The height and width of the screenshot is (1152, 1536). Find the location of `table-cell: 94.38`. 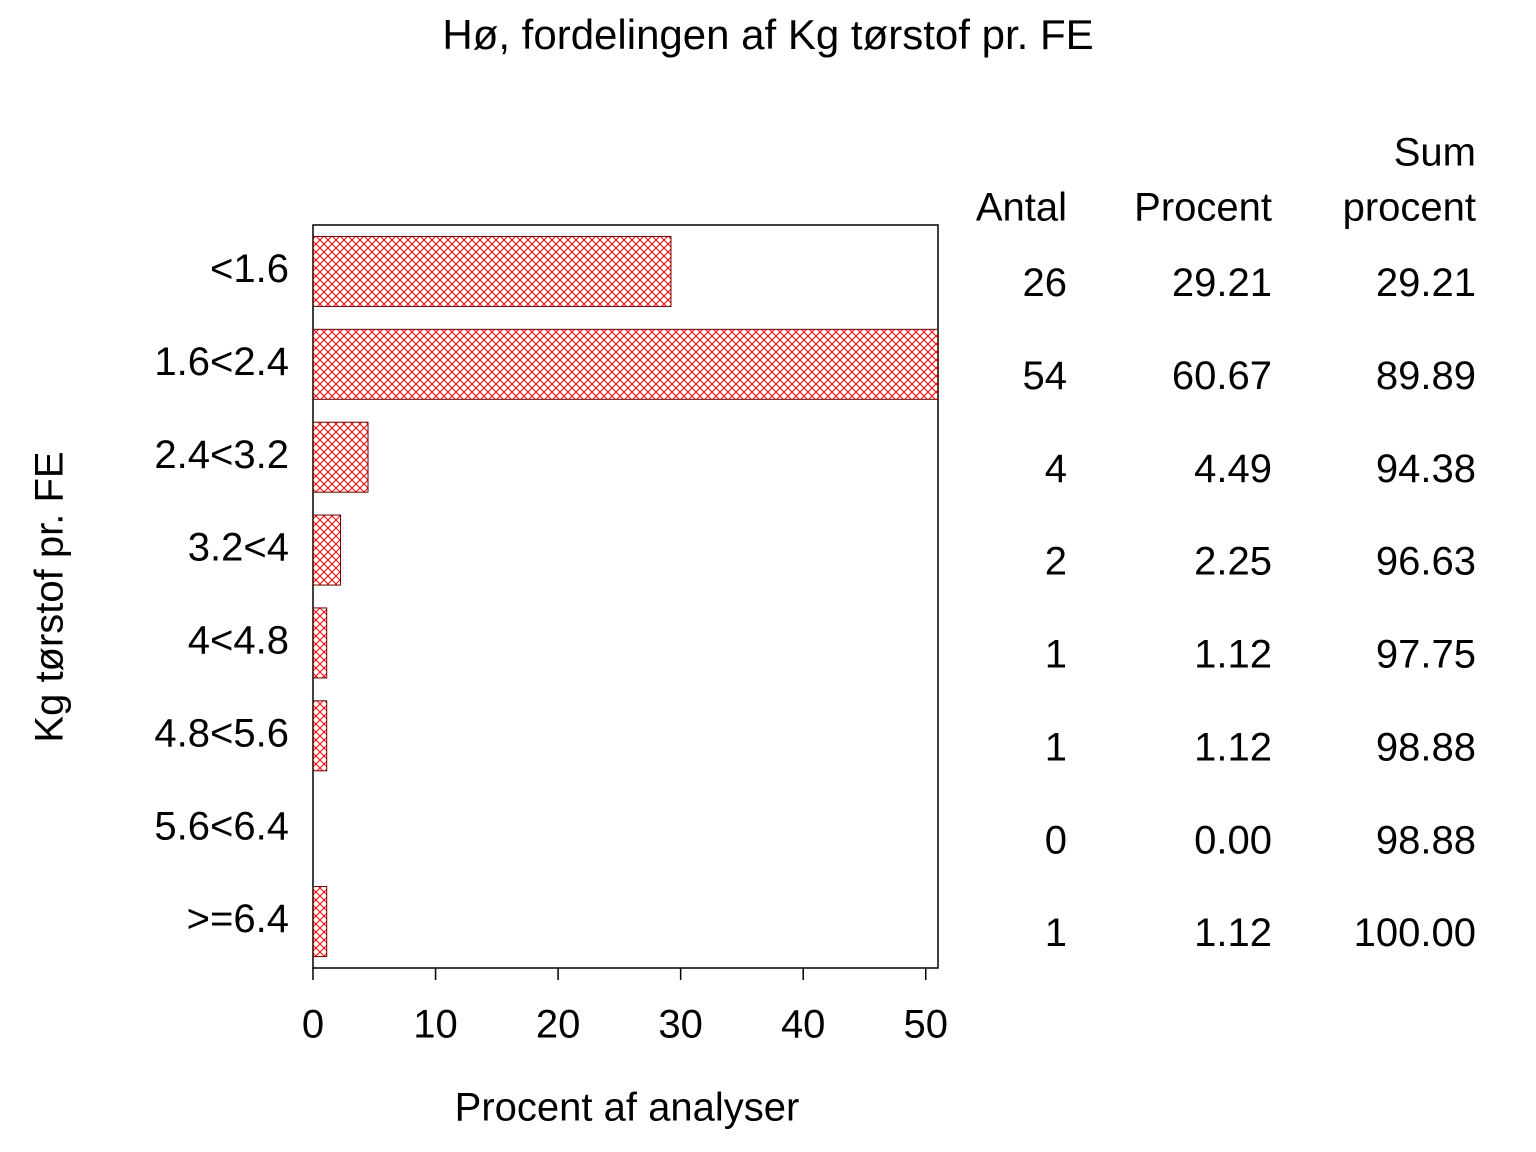

table-cell: 94.38 is located at coordinates (1426, 469).